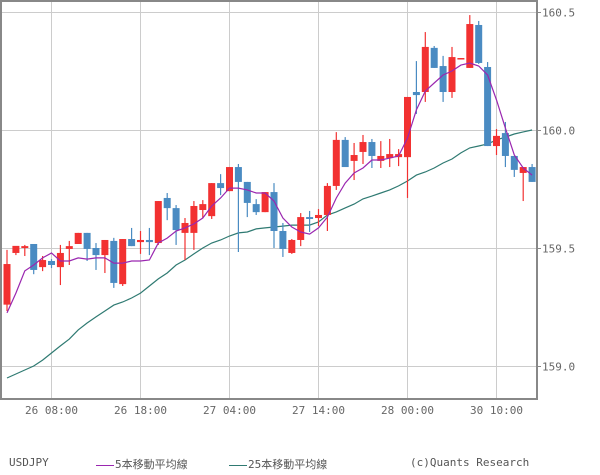 The height and width of the screenshot is (475, 600). Describe the element at coordinates (558, 13) in the screenshot. I see `y-tick-label: 160.5` at that location.